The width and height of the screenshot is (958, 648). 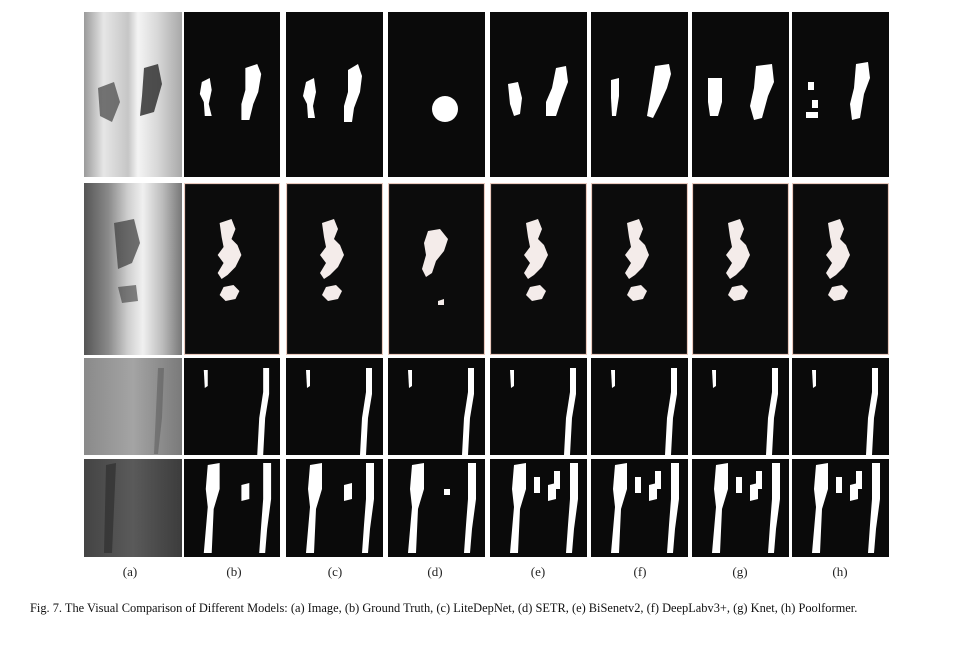 What do you see at coordinates (538, 508) in the screenshot?
I see `mask-row-4-col-e` at bounding box center [538, 508].